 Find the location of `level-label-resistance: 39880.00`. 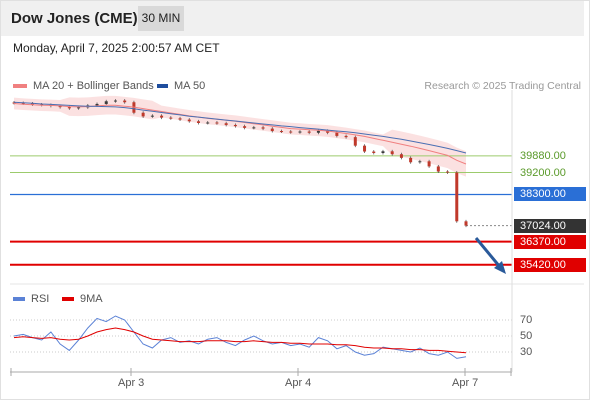

level-label-resistance: 39880.00 is located at coordinates (543, 155).